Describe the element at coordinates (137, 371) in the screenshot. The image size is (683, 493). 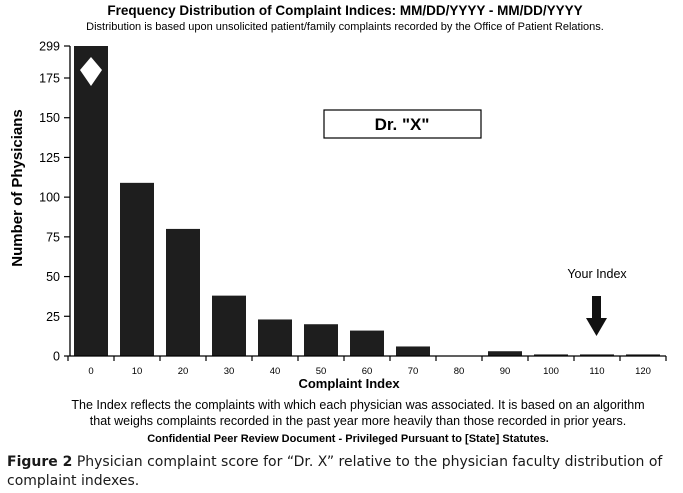
I see `x-tick-label: 10` at that location.